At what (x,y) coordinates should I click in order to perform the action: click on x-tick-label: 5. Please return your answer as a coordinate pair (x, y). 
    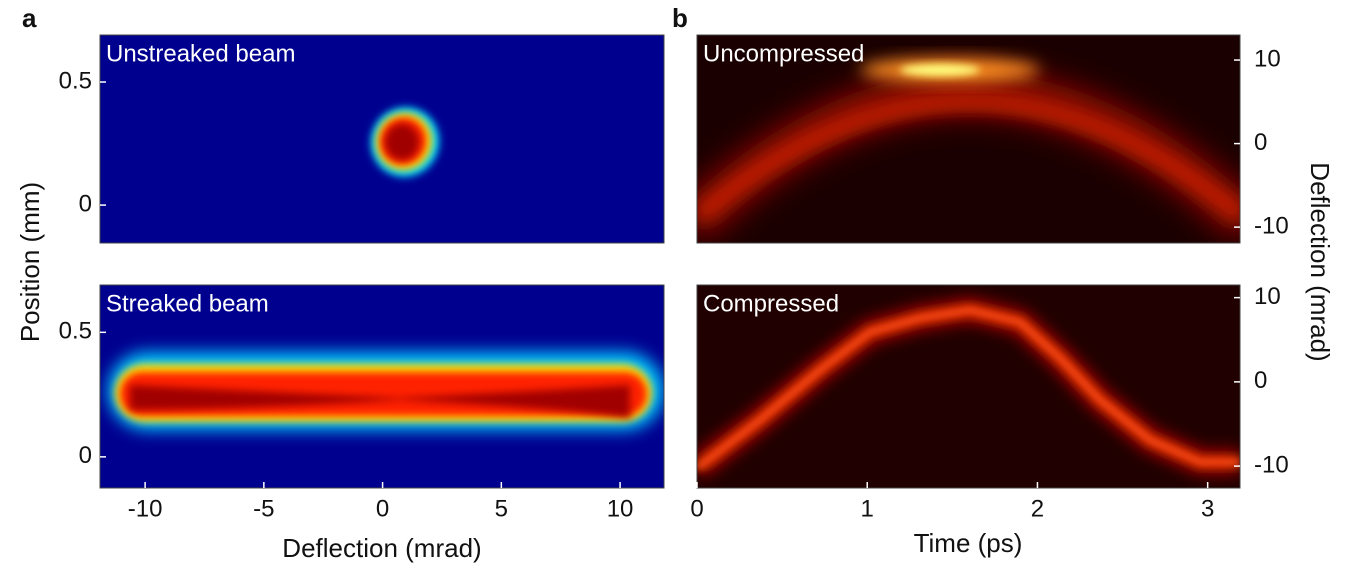
    Looking at the image, I should click on (501, 508).